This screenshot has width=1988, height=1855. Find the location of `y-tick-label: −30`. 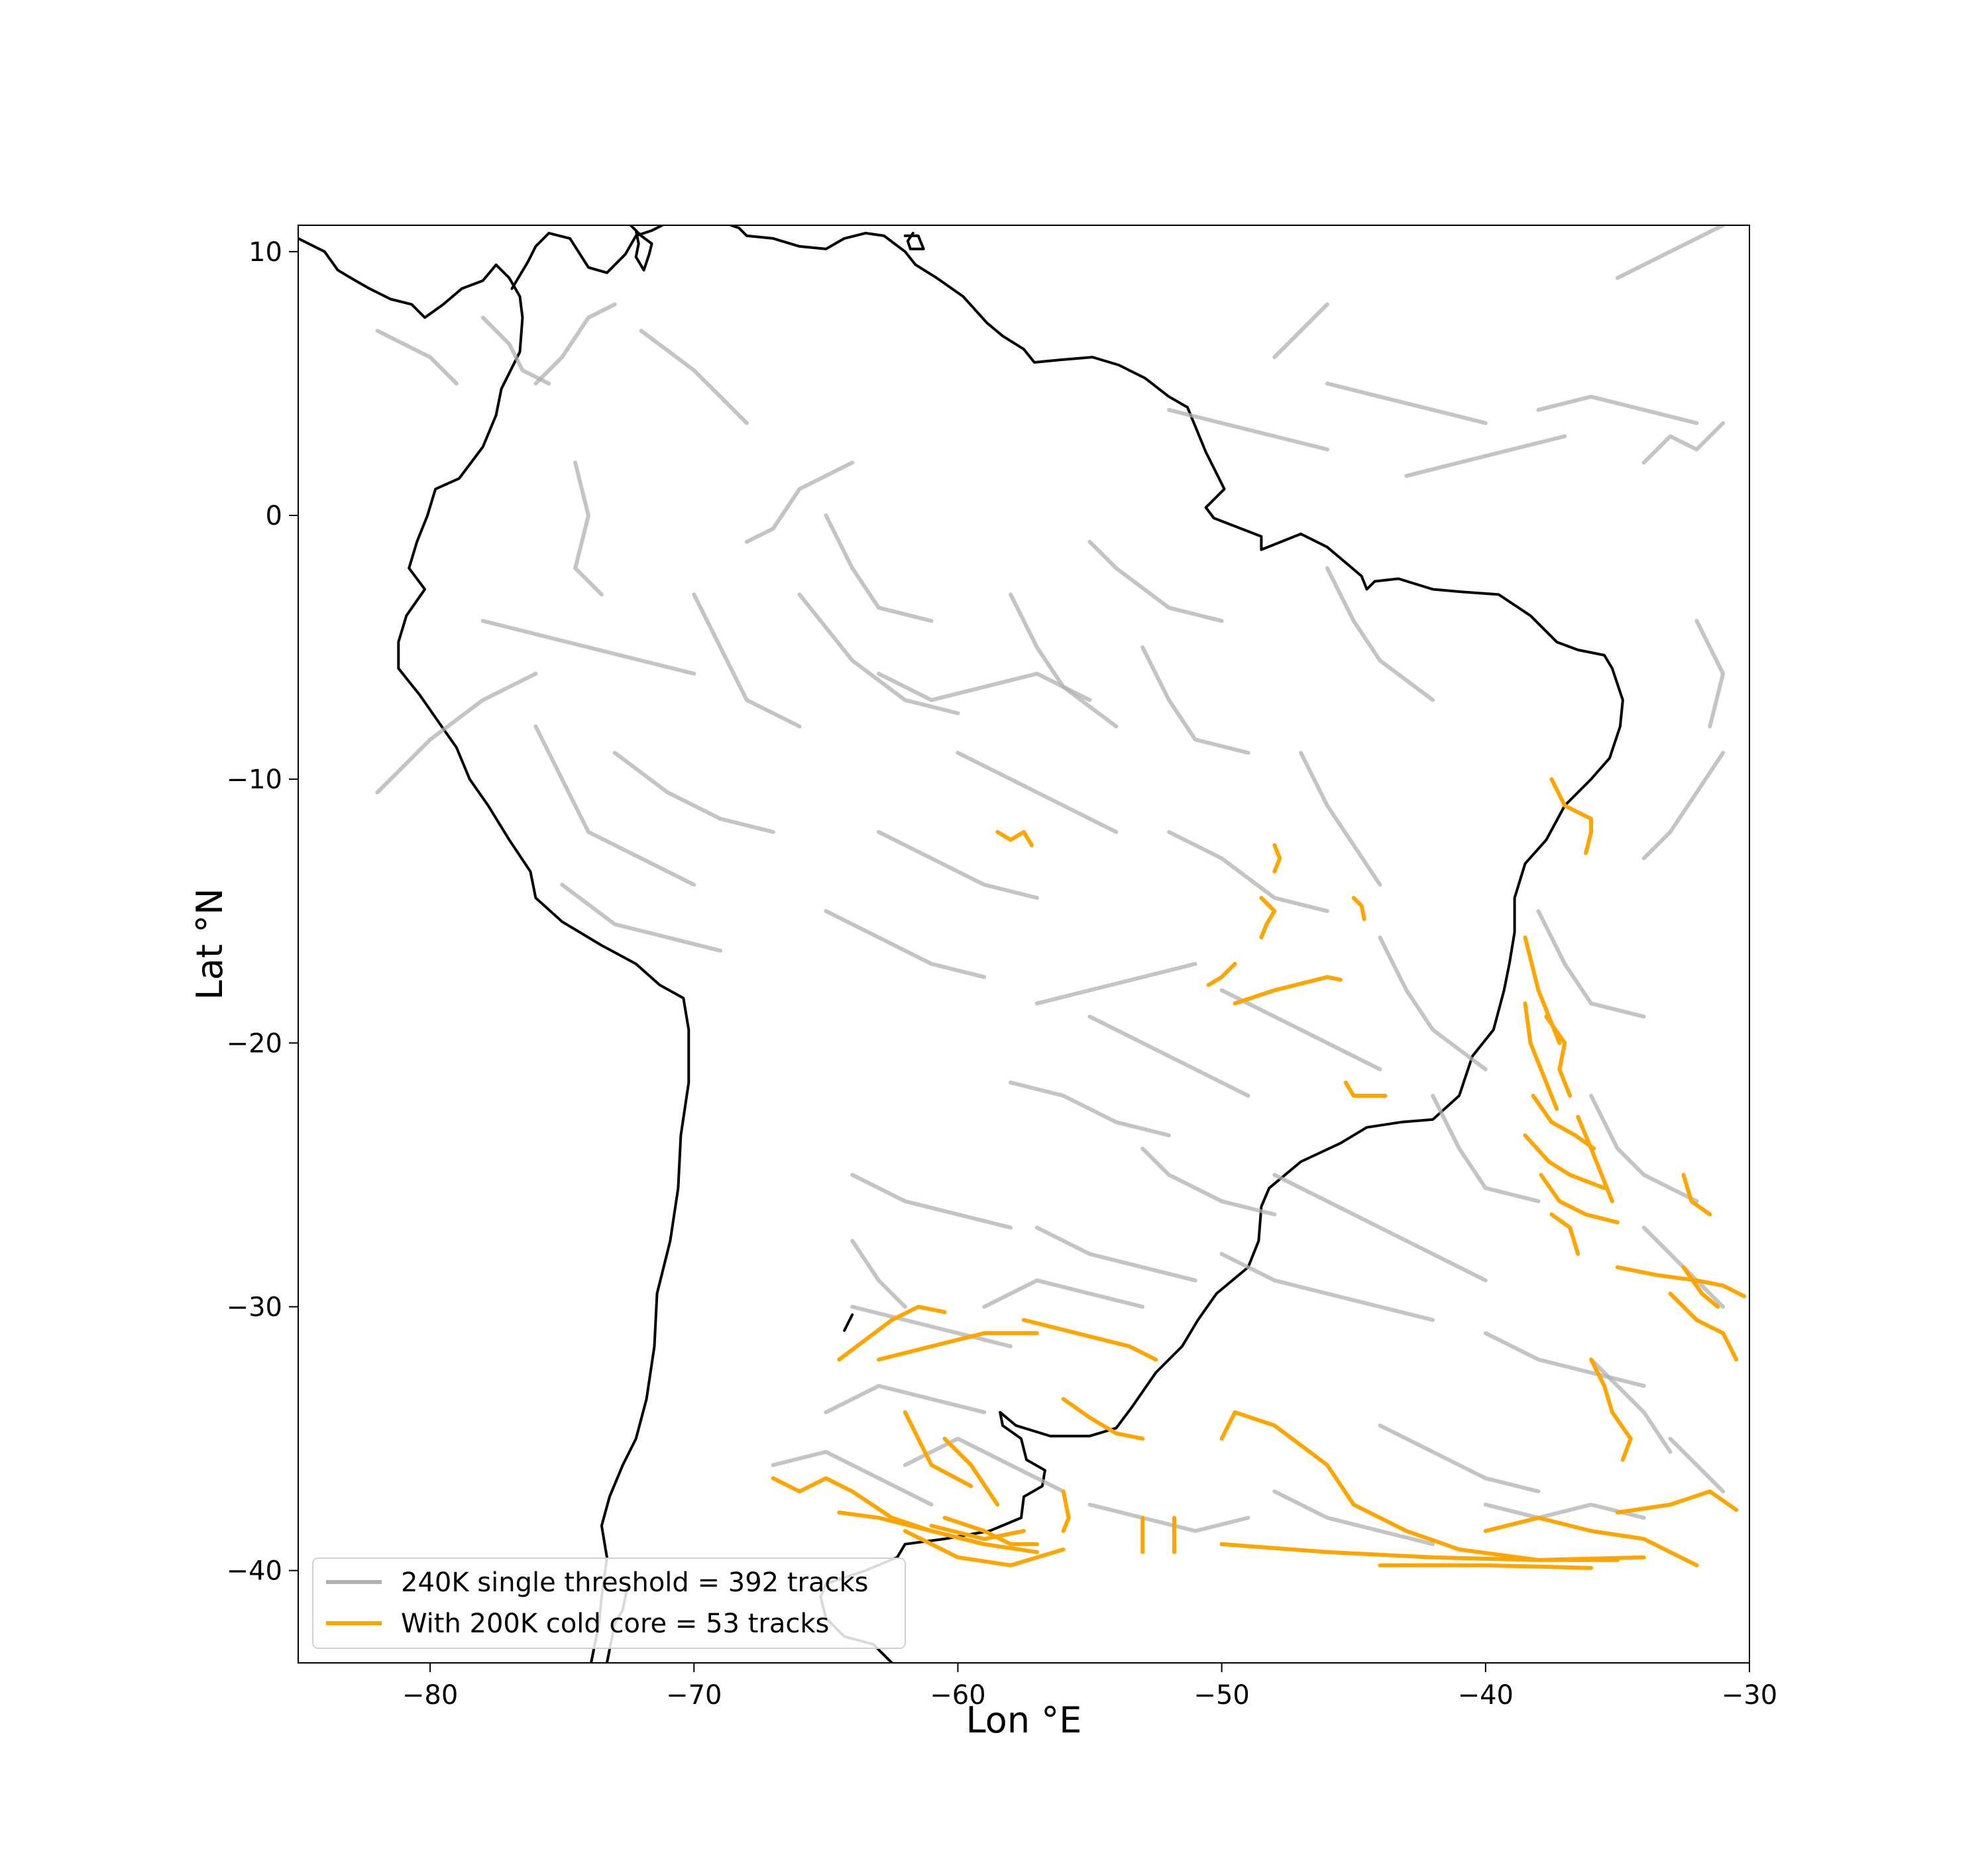

y-tick-label: −30 is located at coordinates (254, 1307).